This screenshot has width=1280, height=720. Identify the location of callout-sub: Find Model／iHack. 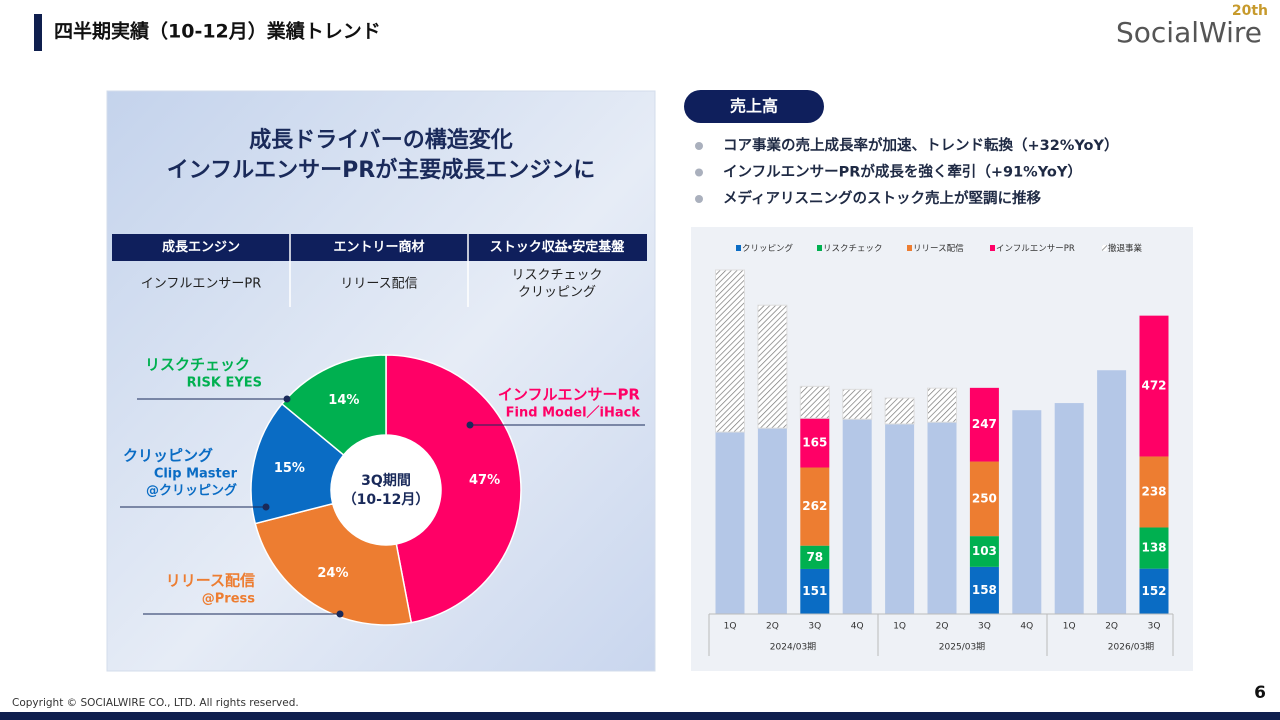
(573, 413).